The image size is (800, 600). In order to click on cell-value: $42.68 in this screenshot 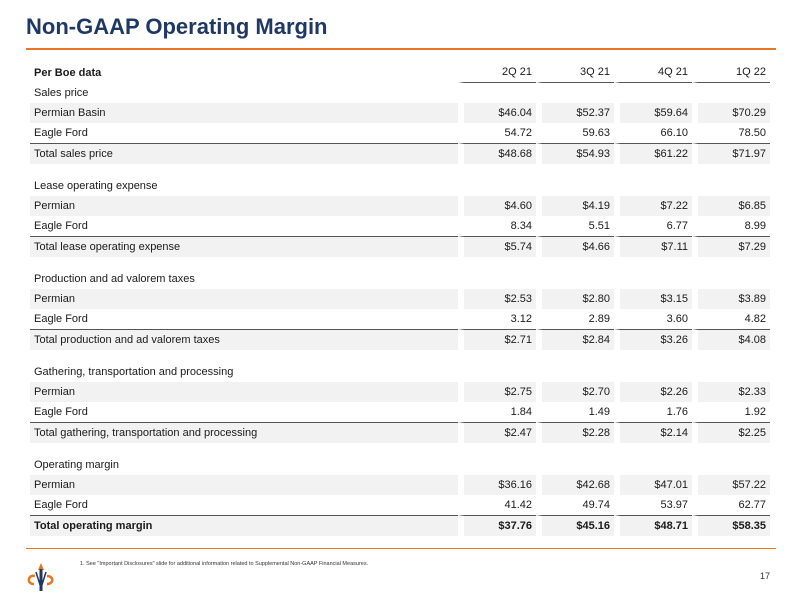, I will do `click(575, 485)`.